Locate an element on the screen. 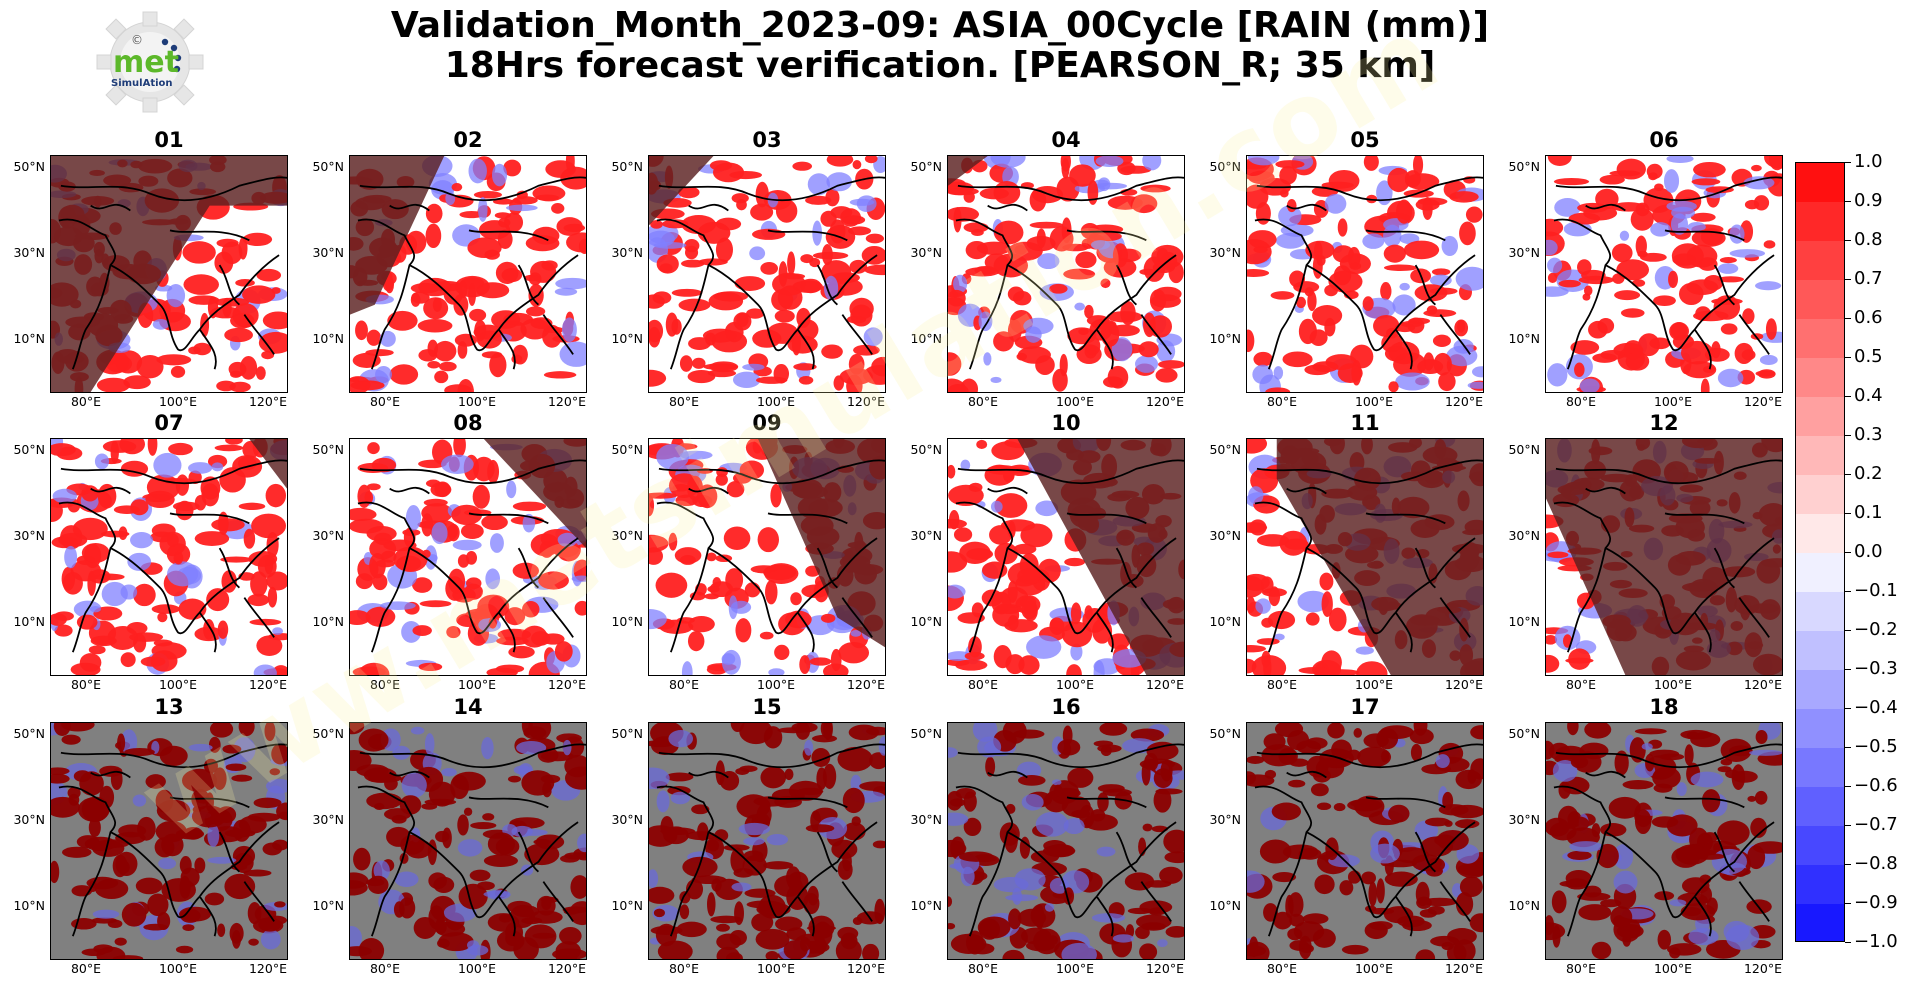 The height and width of the screenshot is (988, 1911). map-panel-16: 16 50°N 30°N 10°N 80°E 100°E 120°E is located at coordinates (1047, 837).